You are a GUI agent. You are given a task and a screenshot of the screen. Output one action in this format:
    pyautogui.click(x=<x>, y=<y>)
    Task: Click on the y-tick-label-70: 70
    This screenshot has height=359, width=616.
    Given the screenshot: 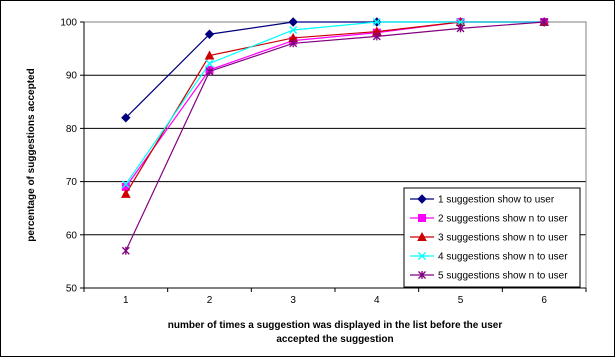 What is the action you would take?
    pyautogui.click(x=72, y=182)
    